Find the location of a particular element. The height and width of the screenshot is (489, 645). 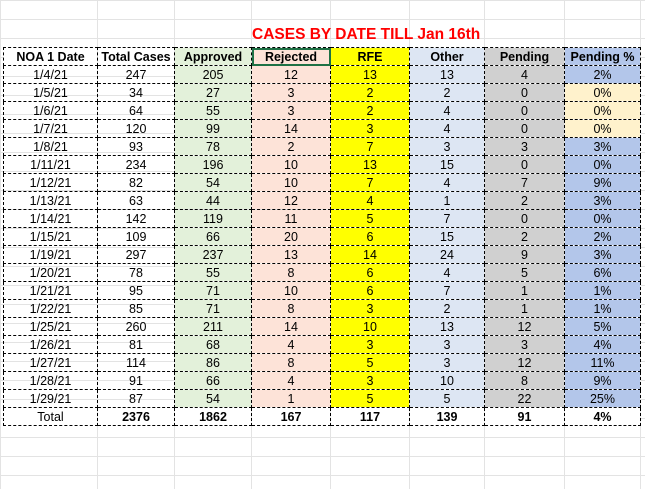

header-cell-pending-pct: Pending % is located at coordinates (602, 56).